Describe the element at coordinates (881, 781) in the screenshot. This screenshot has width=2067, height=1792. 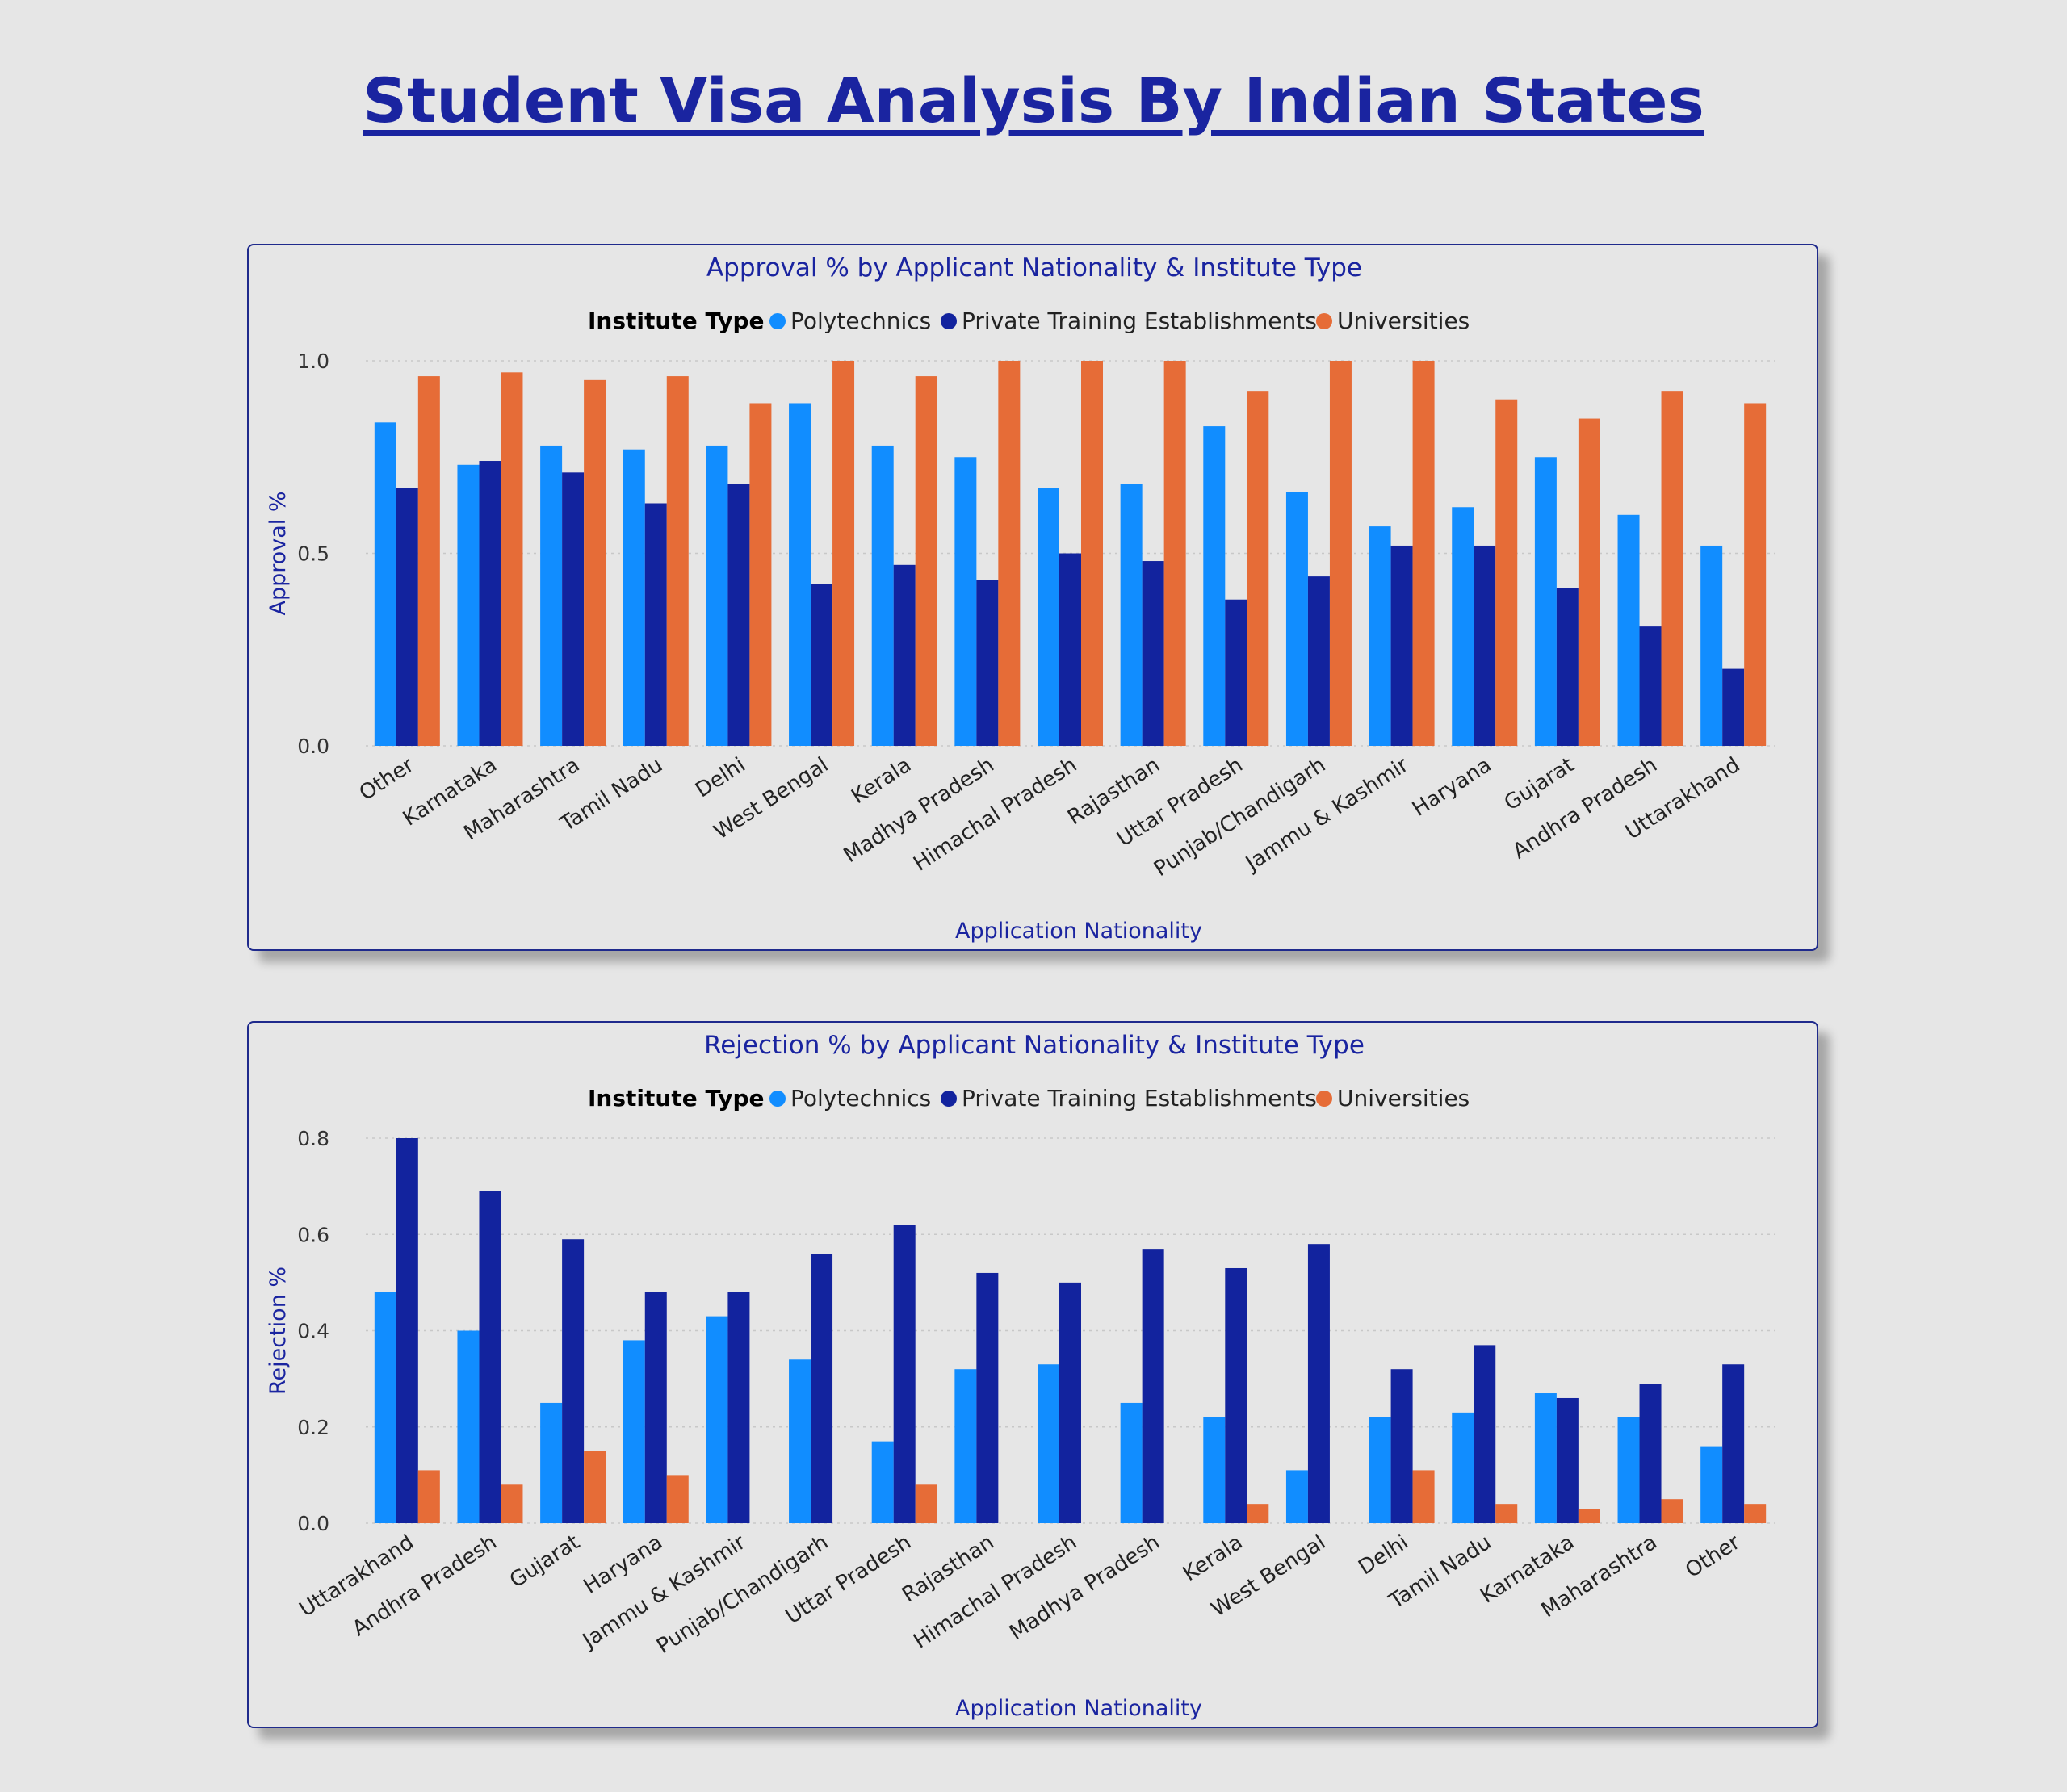
I see `x-tick-label: Kerala` at that location.